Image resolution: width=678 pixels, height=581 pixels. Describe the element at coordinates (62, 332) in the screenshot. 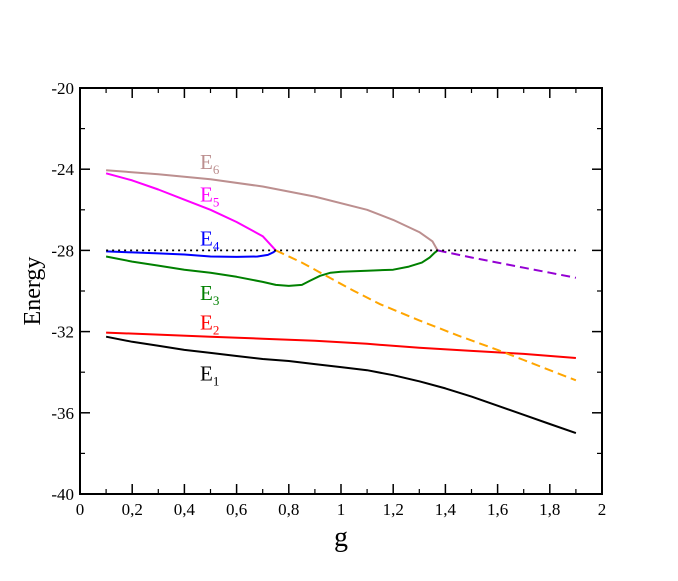

I see `y-tick-label: -32` at that location.